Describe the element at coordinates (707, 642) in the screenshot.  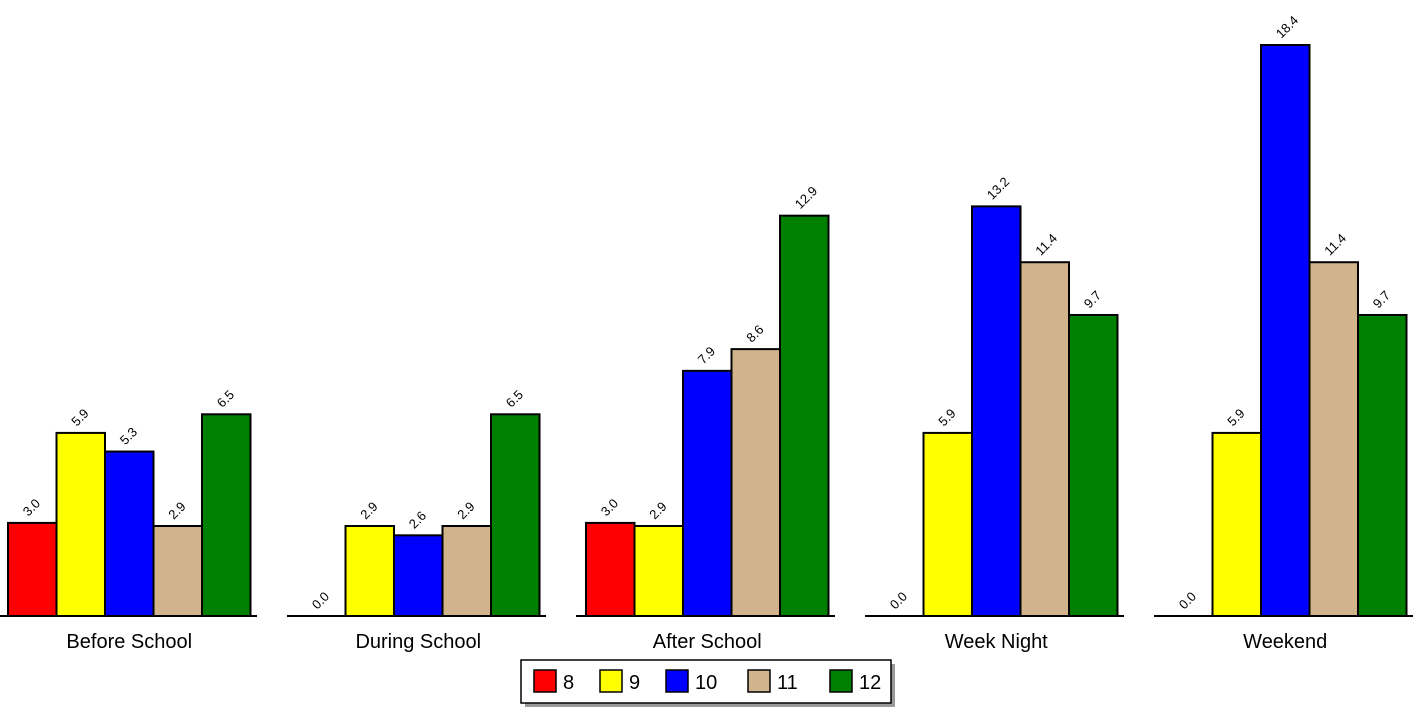
I see `category-label: After School` at that location.